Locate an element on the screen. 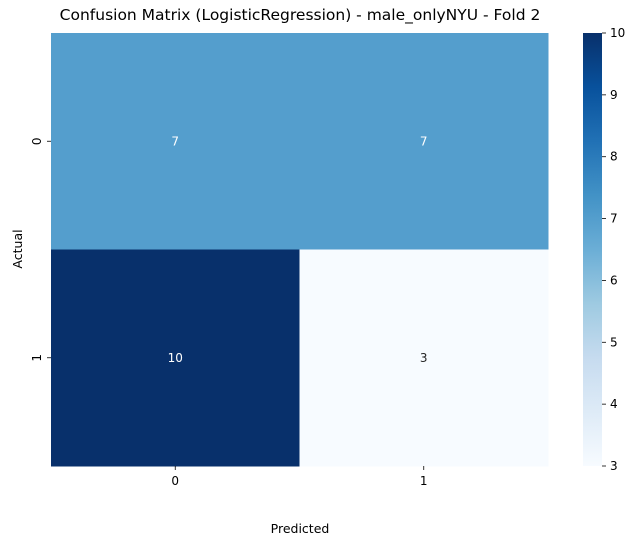 This screenshot has height=547, width=640. cell-annotation: 10 is located at coordinates (175, 358).